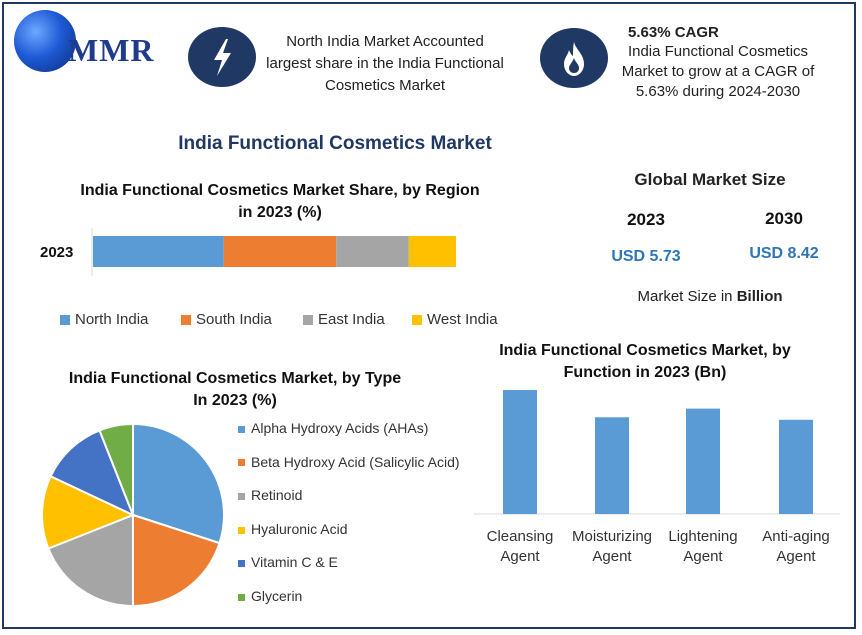  I want to click on type-legend-retinoid: Retinoid, so click(270, 495).